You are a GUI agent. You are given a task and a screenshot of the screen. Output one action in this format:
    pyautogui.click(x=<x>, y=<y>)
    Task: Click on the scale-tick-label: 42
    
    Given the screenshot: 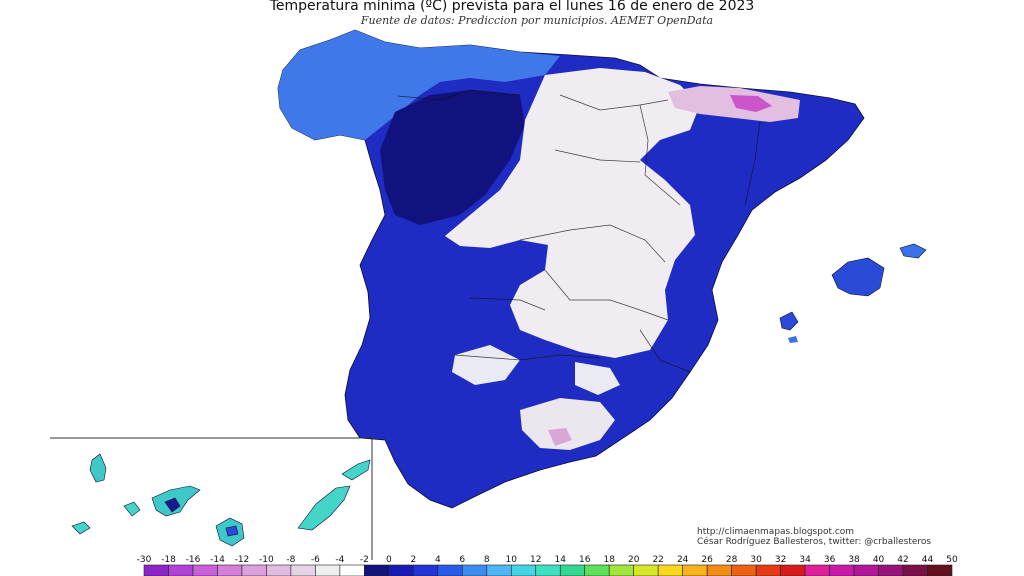 What is the action you would take?
    pyautogui.click(x=902, y=560)
    